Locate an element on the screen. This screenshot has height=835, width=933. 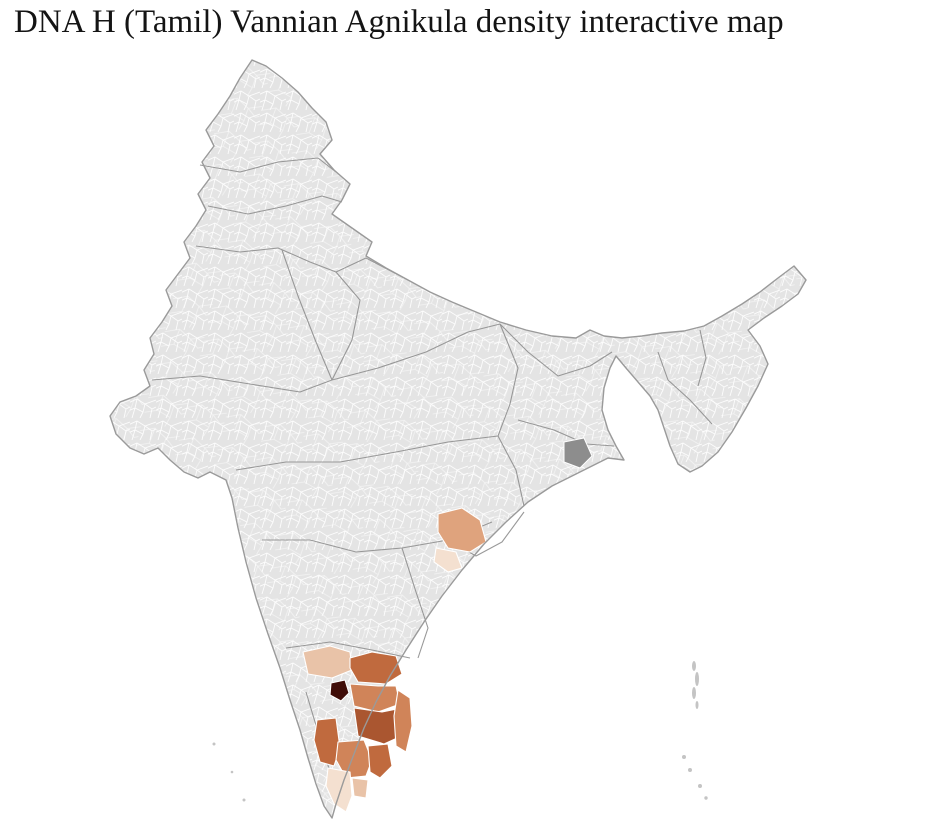
andaman-islands is located at coordinates (695, 685).